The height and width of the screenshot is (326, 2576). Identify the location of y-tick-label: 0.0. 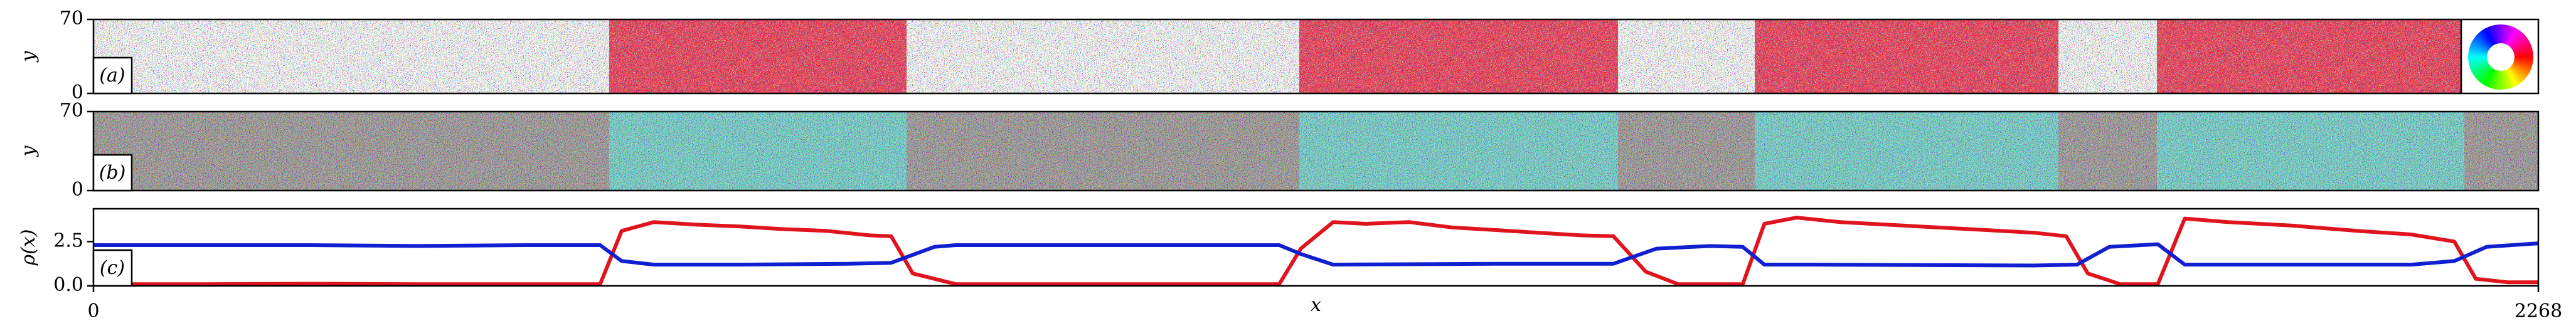
(68, 285).